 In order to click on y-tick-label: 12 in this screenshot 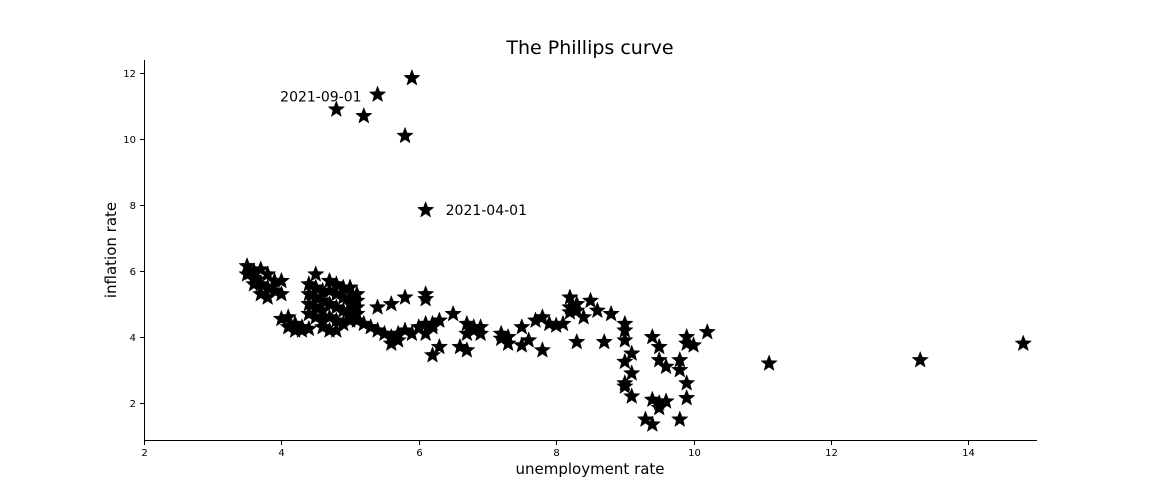, I will do `click(129, 74)`.